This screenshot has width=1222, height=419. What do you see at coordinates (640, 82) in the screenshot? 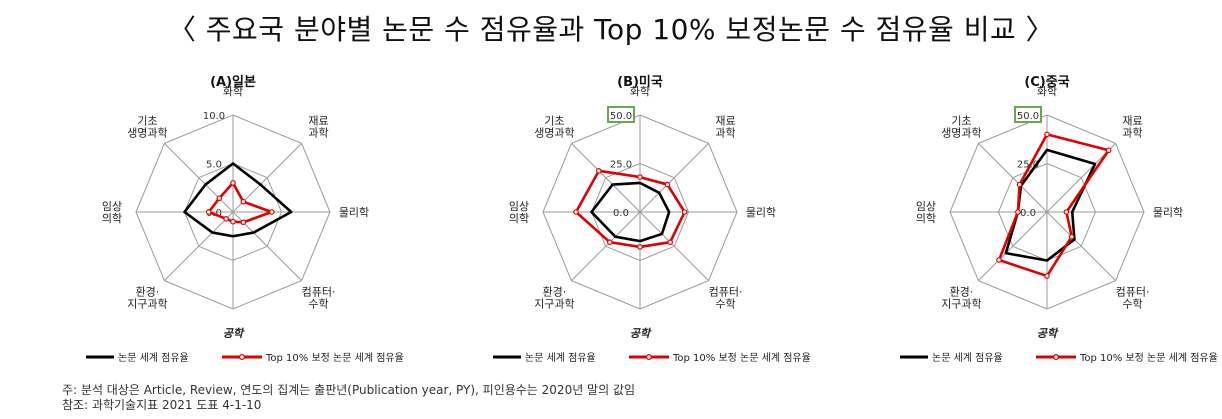
I see `chart-title: (B)미국` at bounding box center [640, 82].